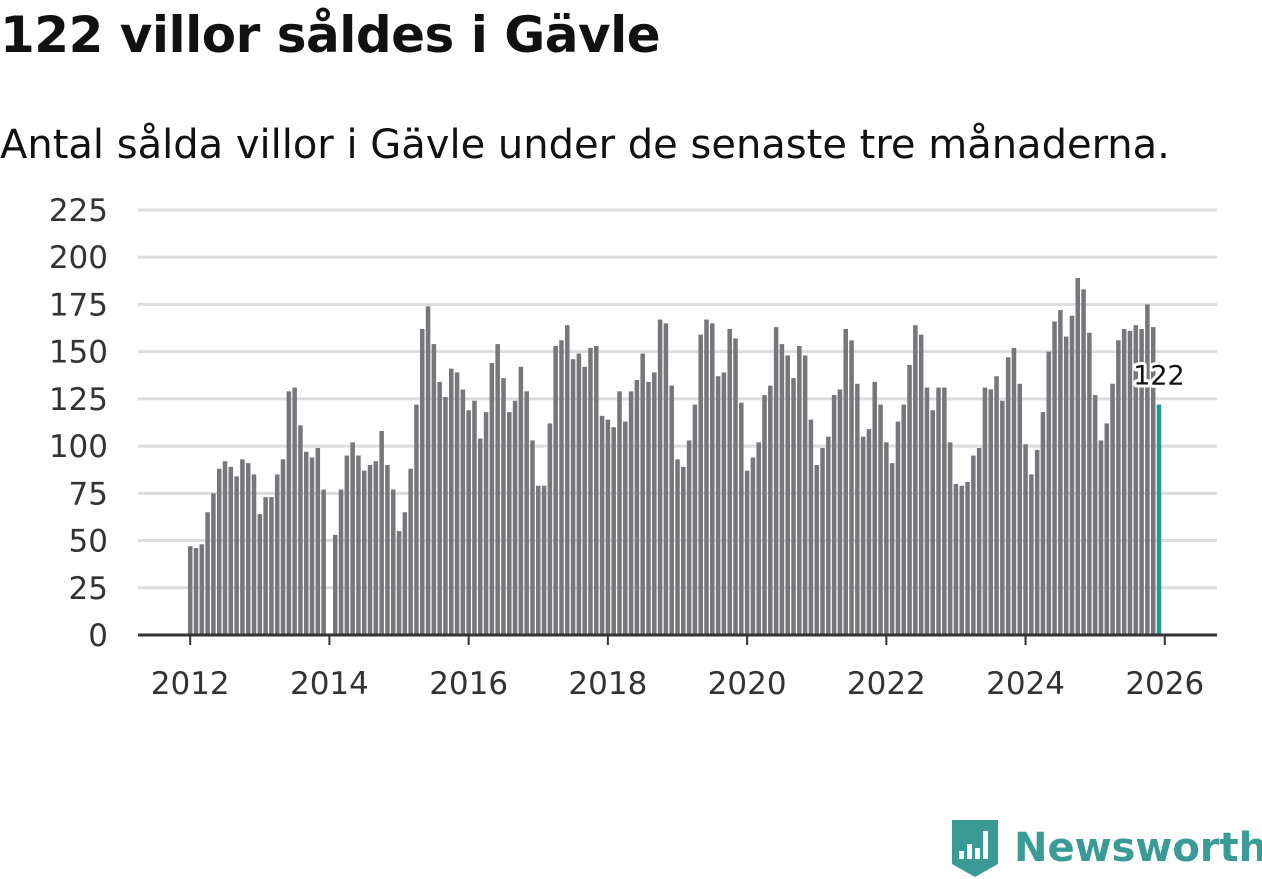 The width and height of the screenshot is (1262, 879). What do you see at coordinates (78, 305) in the screenshot?
I see `y-tick-label: 175` at bounding box center [78, 305].